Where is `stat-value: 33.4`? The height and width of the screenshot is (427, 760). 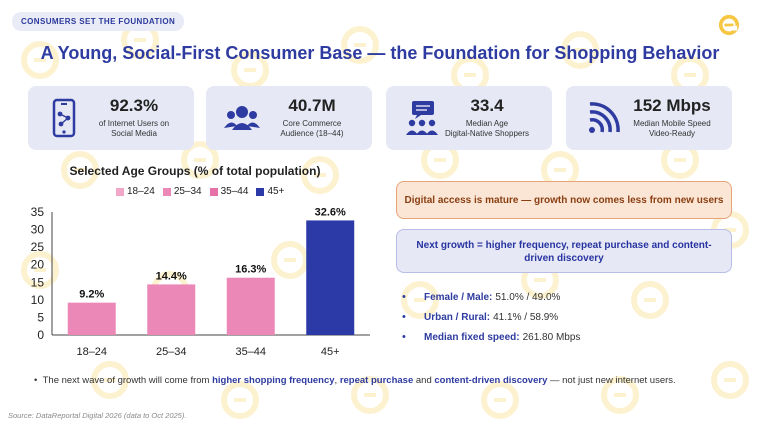 stat-value: 33.4 is located at coordinates (487, 105).